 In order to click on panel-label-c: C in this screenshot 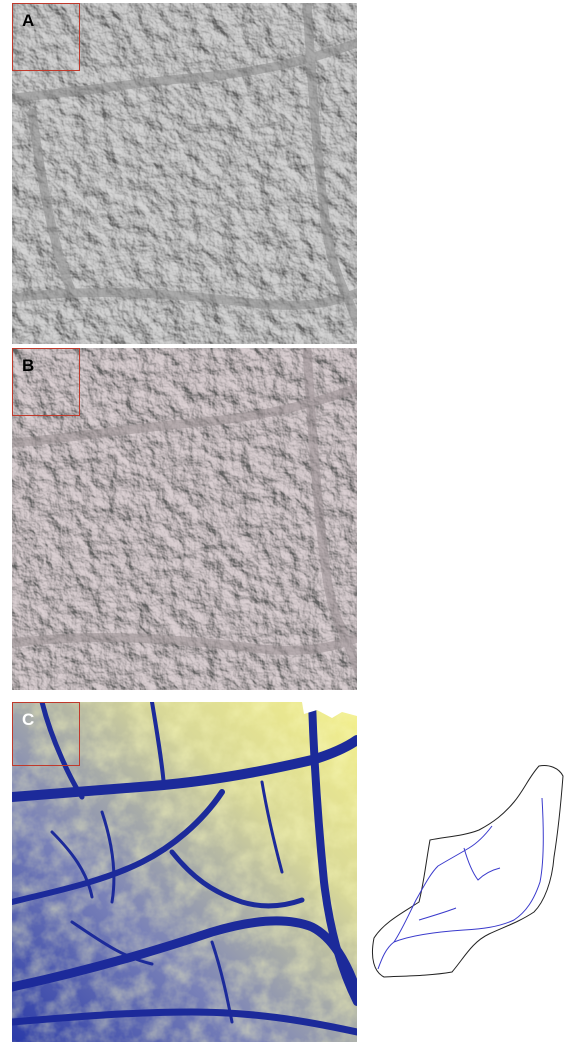, I will do `click(28, 719)`.